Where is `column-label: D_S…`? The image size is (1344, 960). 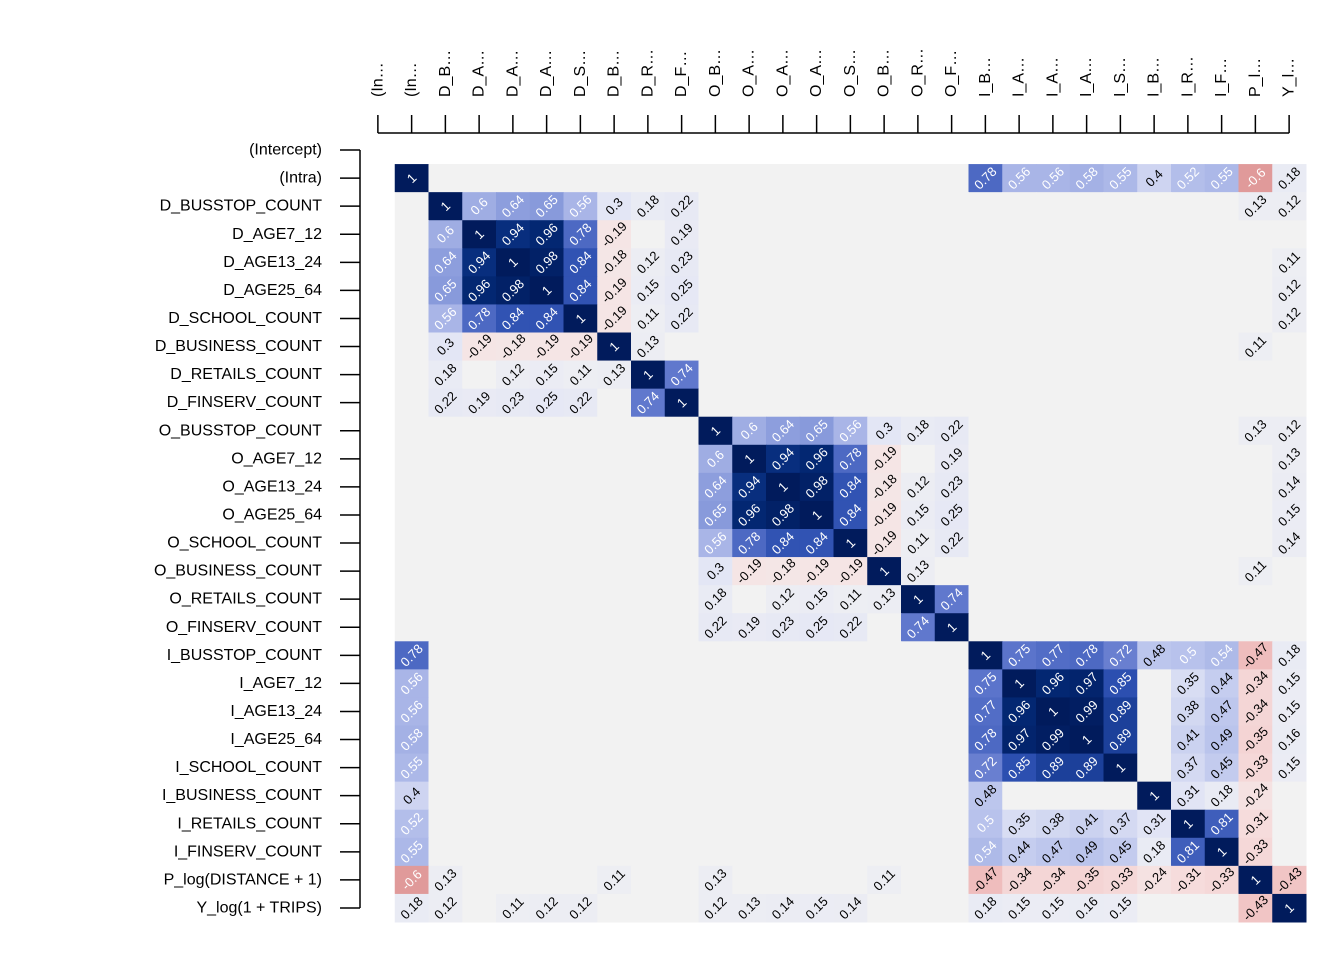
column-label: D_S… is located at coordinates (580, 73).